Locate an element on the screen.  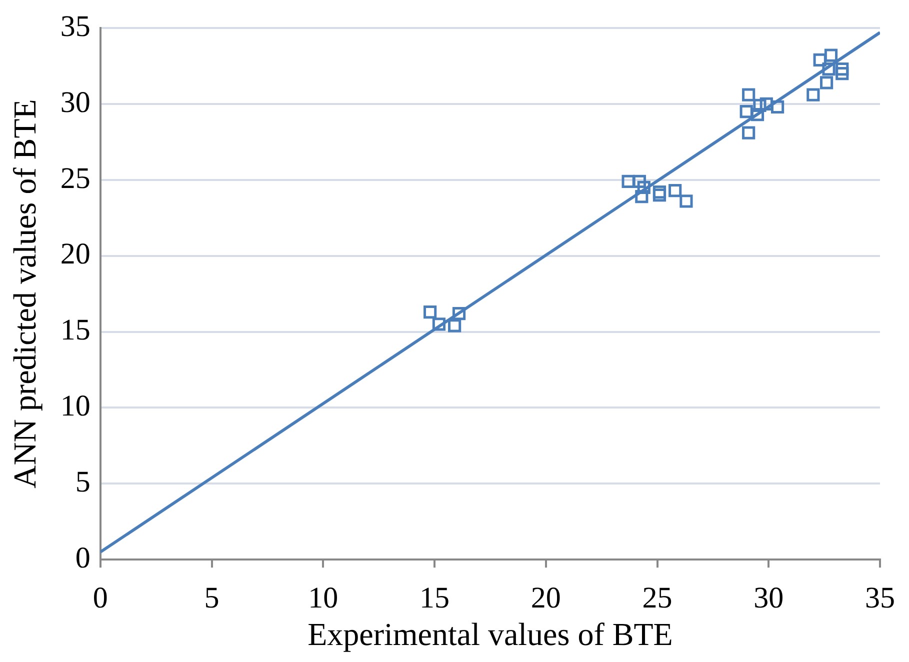
x-tick-label: 35 is located at coordinates (880, 597).